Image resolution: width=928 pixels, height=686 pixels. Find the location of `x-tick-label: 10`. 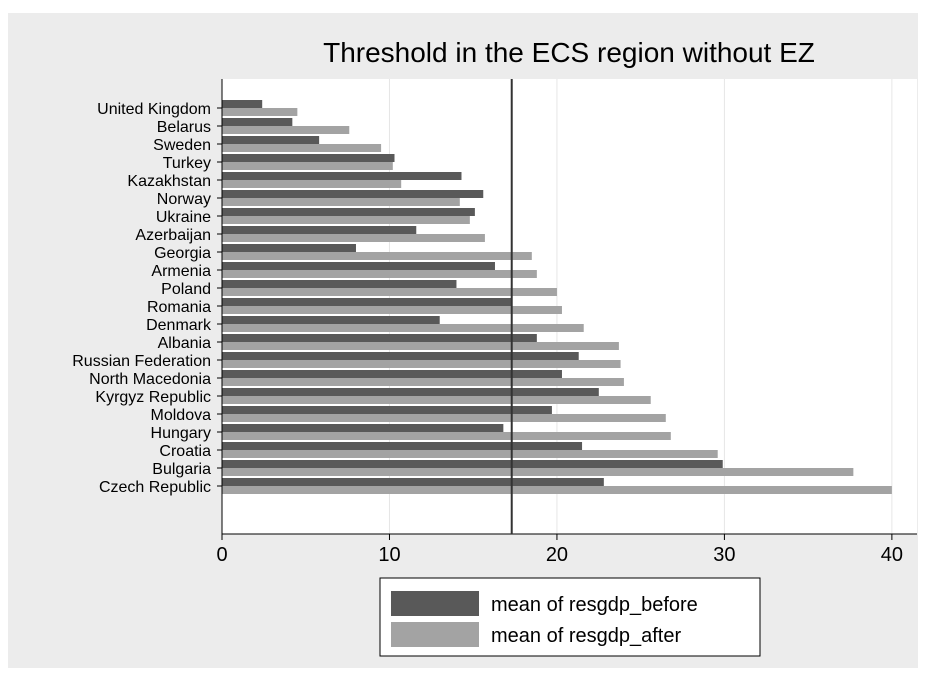

x-tick-label: 10 is located at coordinates (389, 555).